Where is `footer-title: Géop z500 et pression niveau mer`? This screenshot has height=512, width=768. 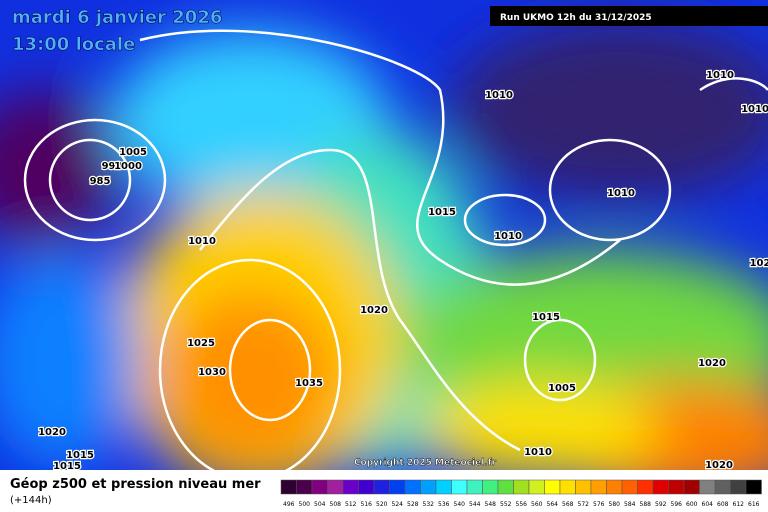
footer-title: Géop z500 et pression niveau mer is located at coordinates (135, 484).